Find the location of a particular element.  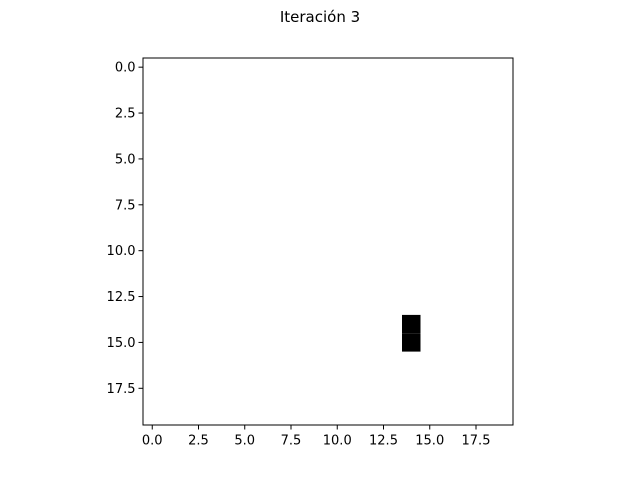

y-tick-label: 7.5 is located at coordinates (125, 205).